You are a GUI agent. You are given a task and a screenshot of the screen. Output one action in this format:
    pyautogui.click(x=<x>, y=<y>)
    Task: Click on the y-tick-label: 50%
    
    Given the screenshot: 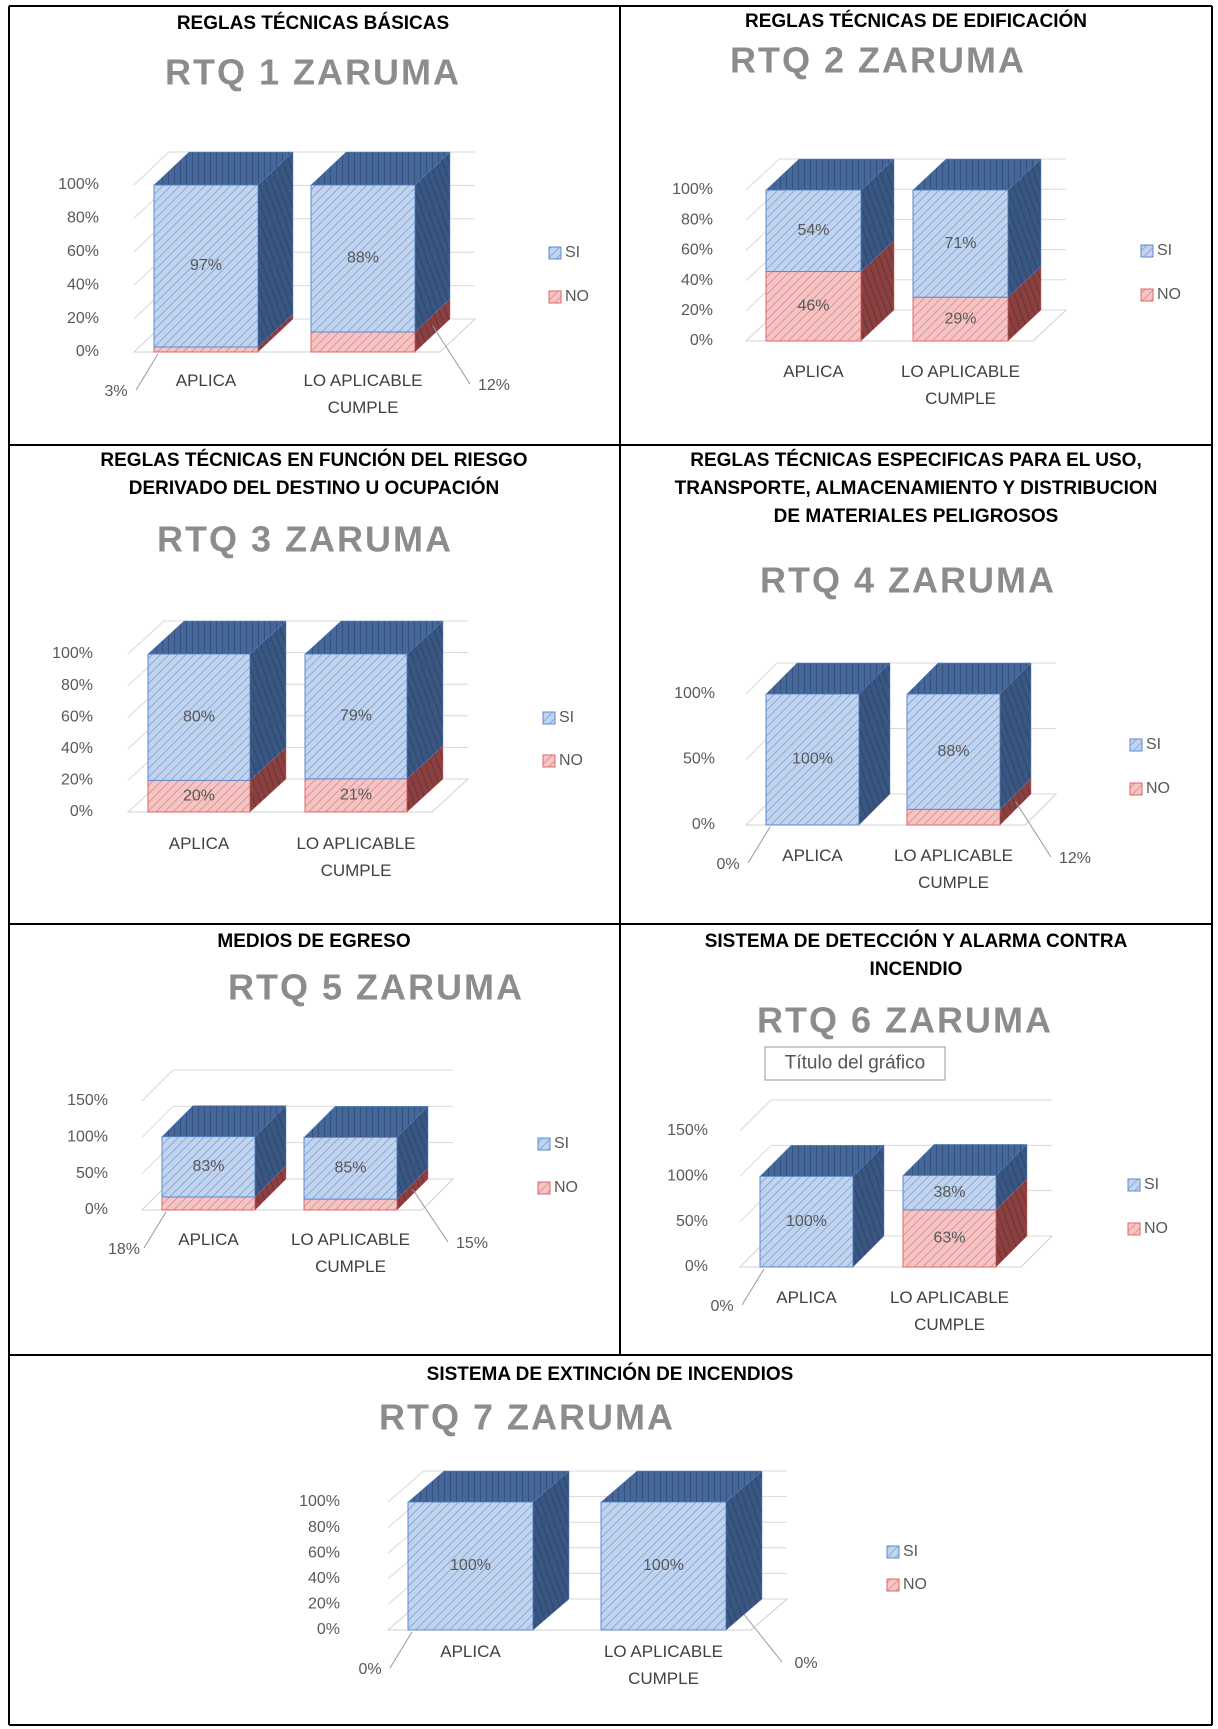 What is the action you would take?
    pyautogui.click(x=92, y=1173)
    